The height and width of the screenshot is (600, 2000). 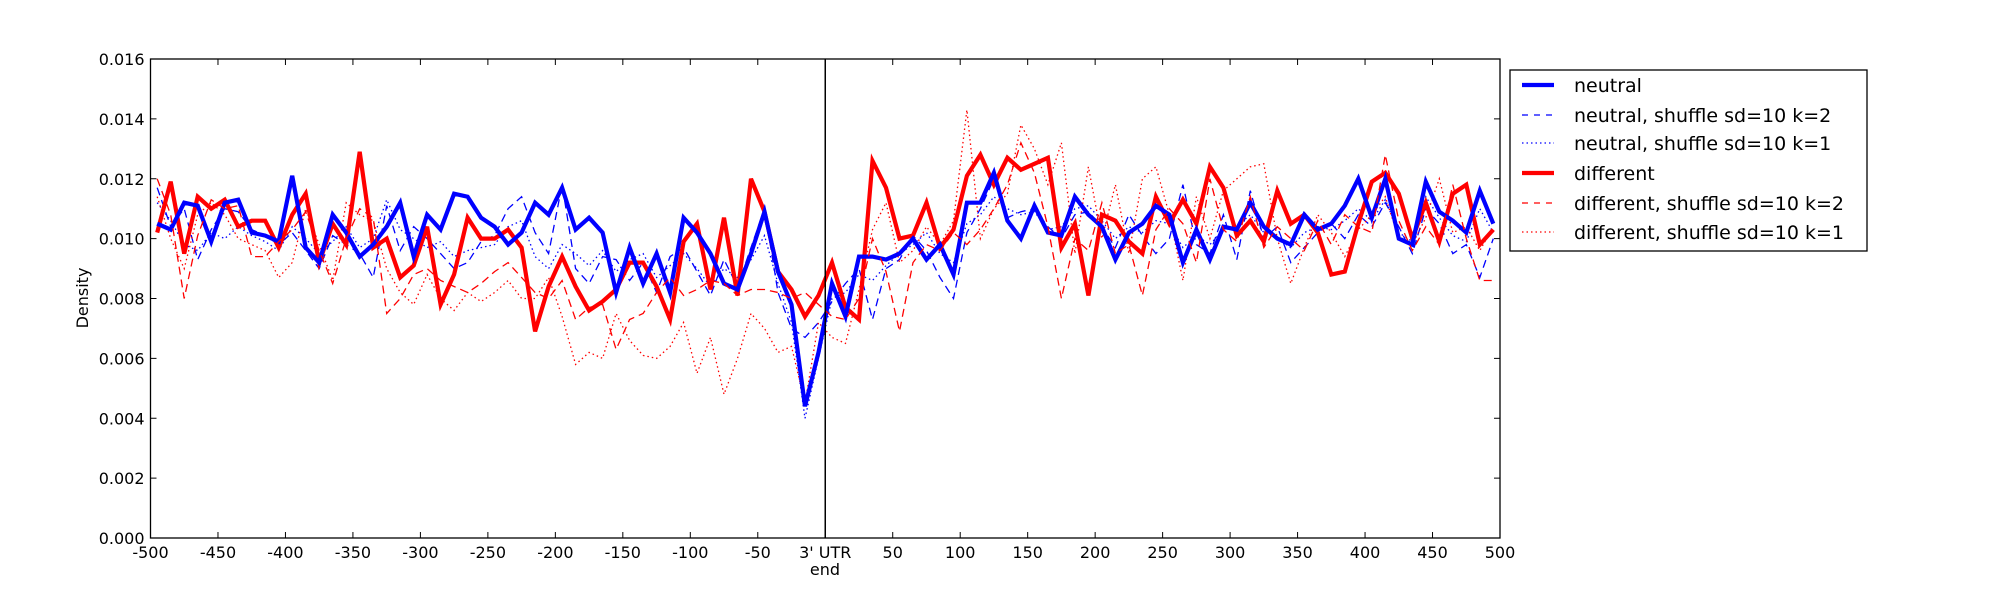 I want to click on x-tick-label: -450, so click(x=218, y=552).